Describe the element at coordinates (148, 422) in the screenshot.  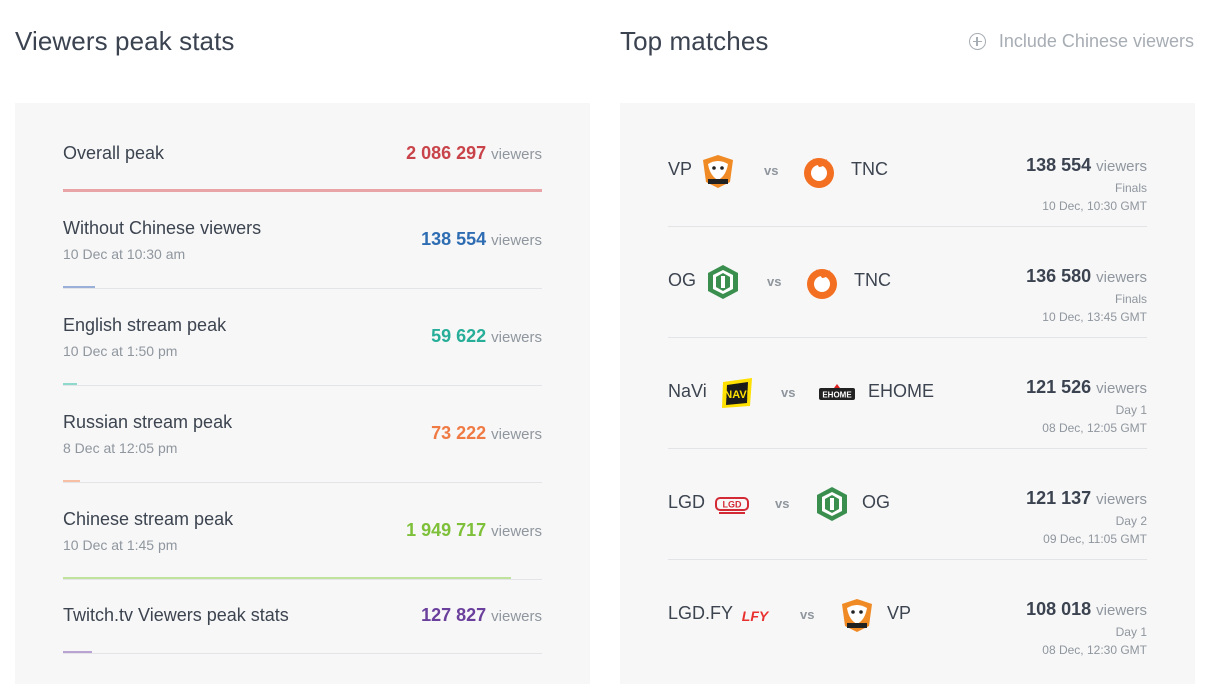
I see `stat-label: Russian stream peak` at that location.